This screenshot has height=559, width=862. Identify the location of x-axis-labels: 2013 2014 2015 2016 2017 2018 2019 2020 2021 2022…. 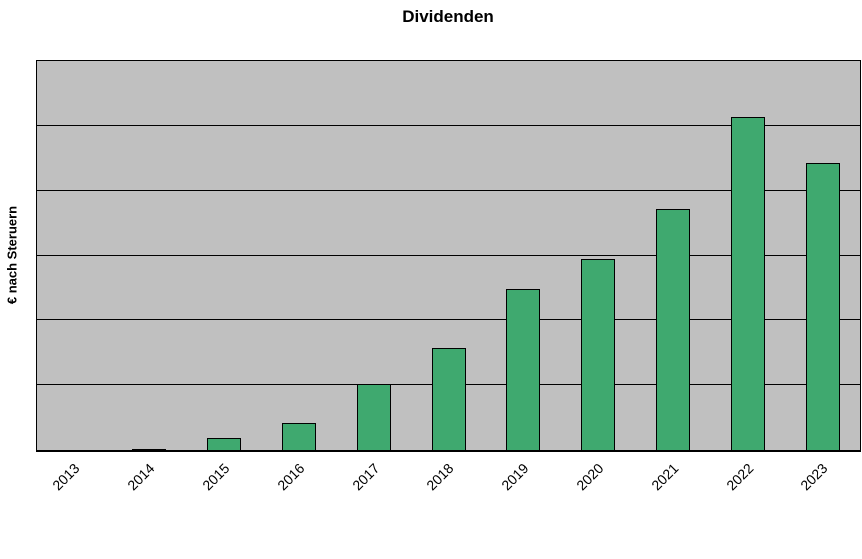
(440, 477).